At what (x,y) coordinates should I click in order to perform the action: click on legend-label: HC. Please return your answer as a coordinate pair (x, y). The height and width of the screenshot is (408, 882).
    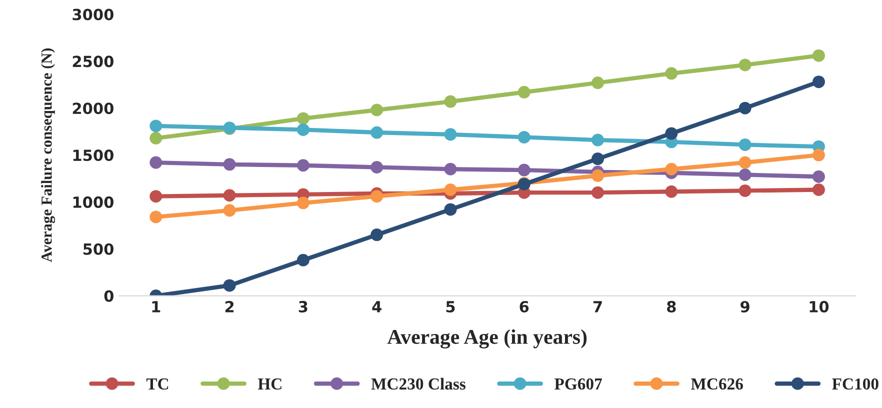
    Looking at the image, I should click on (270, 384).